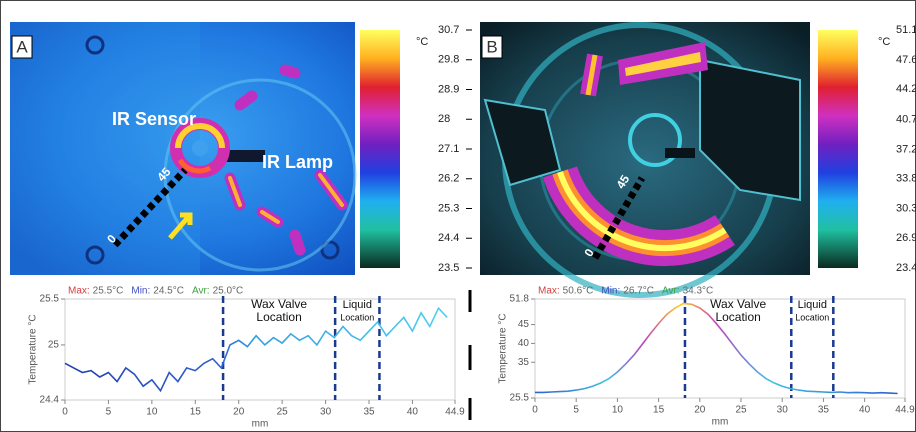  Describe the element at coordinates (906, 89) in the screenshot. I see `colorbar-tick-label: 44.2` at that location.